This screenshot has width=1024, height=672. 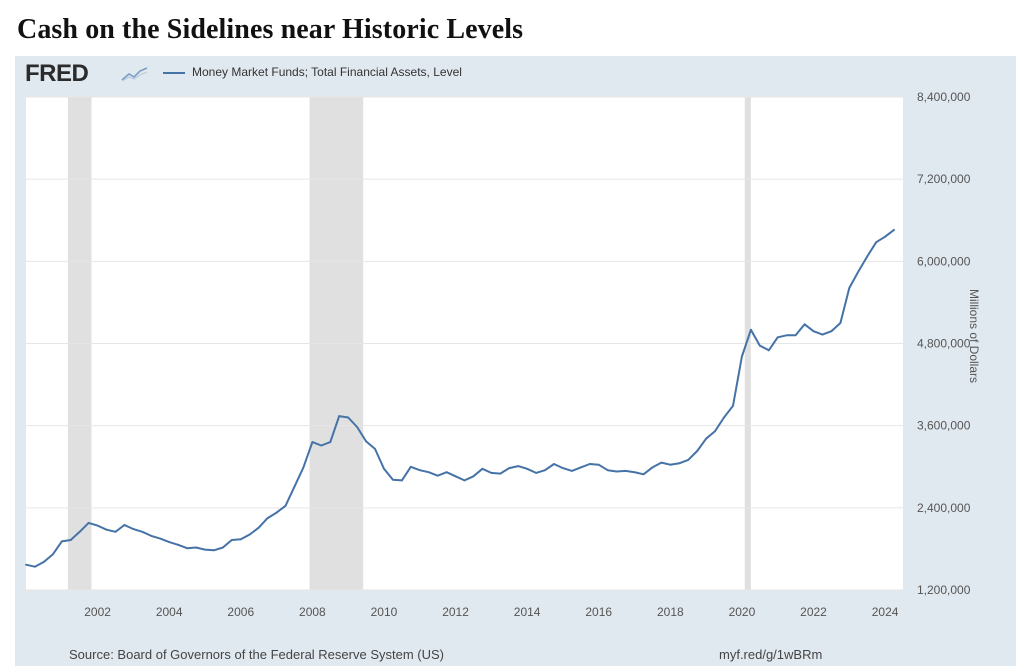 I want to click on x-tick-label: 2018, so click(x=670, y=612).